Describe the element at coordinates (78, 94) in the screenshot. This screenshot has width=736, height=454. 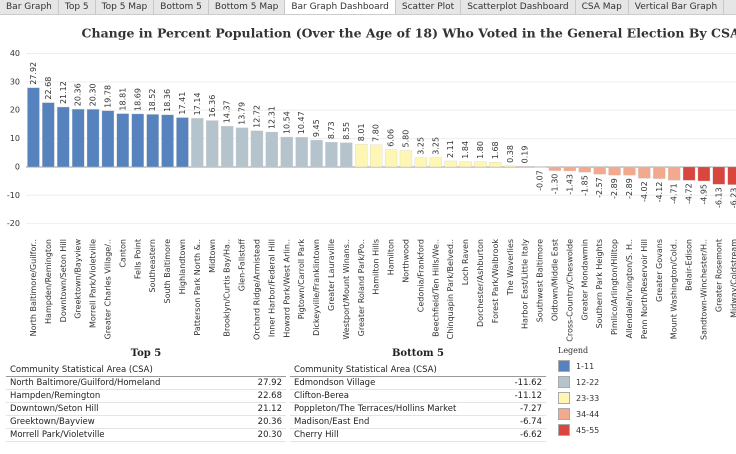
I see `value-label: 20.36` at that location.